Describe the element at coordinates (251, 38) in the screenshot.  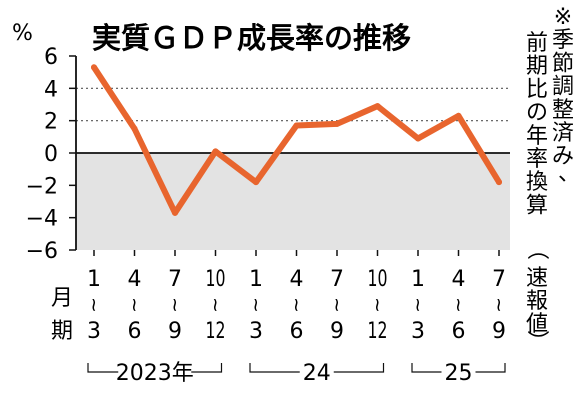
I see `chart-title: 実質ＧＤＰ成長率の推移` at that location.